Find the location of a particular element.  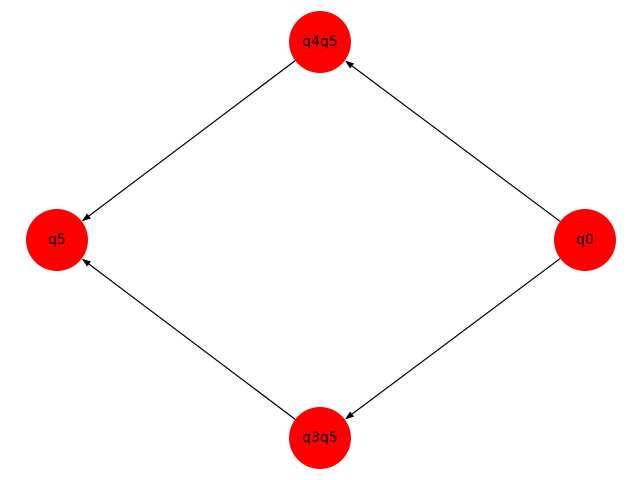

node-circle-q5 is located at coordinates (57, 240).